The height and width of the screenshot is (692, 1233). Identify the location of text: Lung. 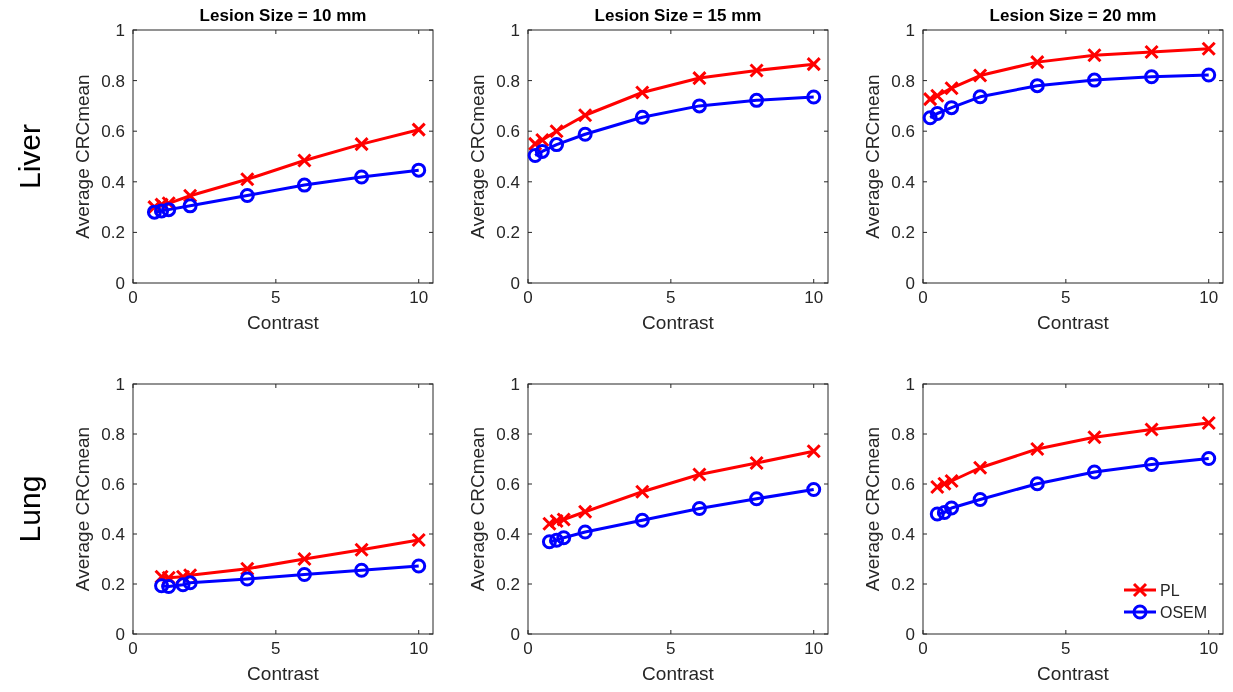
(29, 509).